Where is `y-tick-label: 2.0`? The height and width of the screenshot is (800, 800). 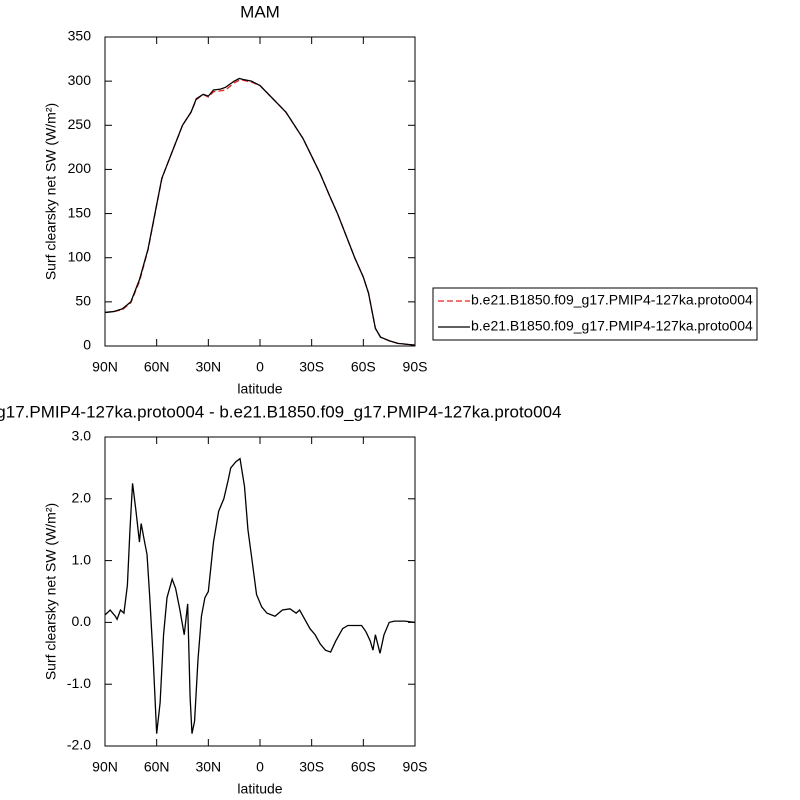 y-tick-label: 2.0 is located at coordinates (82, 498).